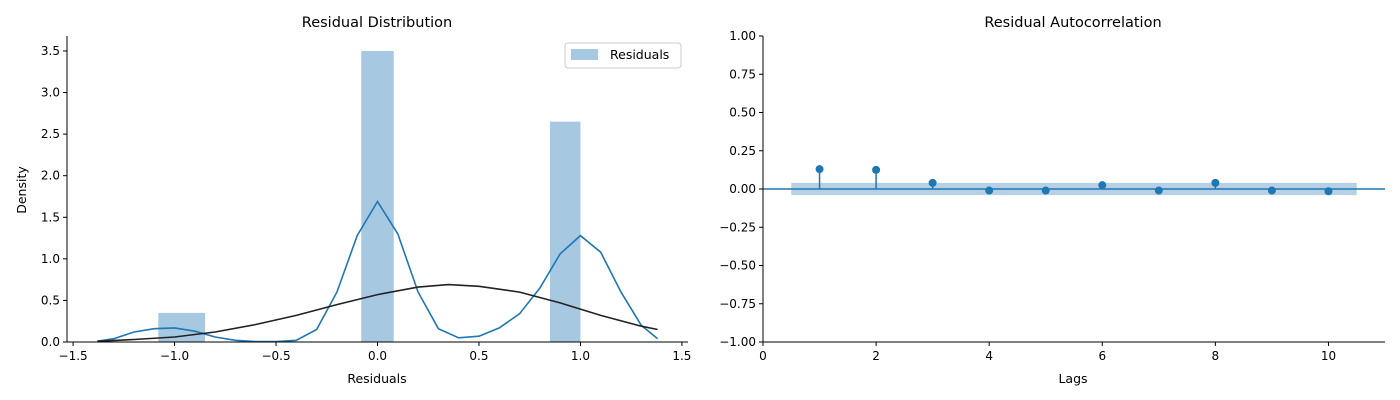 The image size is (1400, 400). What do you see at coordinates (737, 342) in the screenshot?
I see `y-tick-label: −1.00` at bounding box center [737, 342].